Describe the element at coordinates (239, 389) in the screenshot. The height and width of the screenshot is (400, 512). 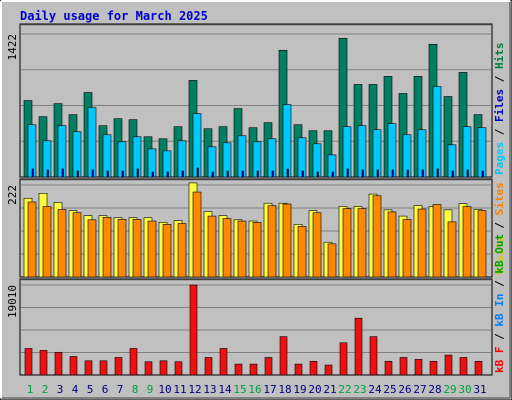
I see `x-tick-label: 15` at that location.